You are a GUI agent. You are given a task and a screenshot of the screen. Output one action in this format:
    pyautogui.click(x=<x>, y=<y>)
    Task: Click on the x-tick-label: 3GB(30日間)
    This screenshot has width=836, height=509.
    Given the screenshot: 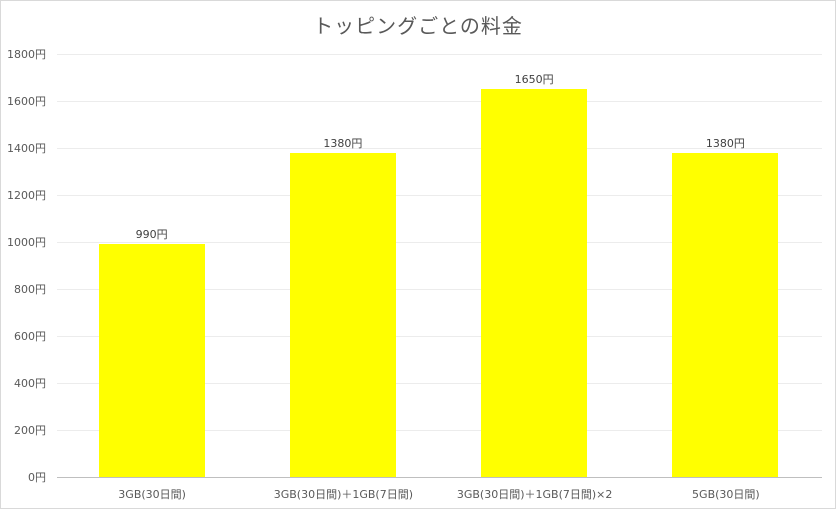 What is the action you would take?
    pyautogui.click(x=152, y=494)
    